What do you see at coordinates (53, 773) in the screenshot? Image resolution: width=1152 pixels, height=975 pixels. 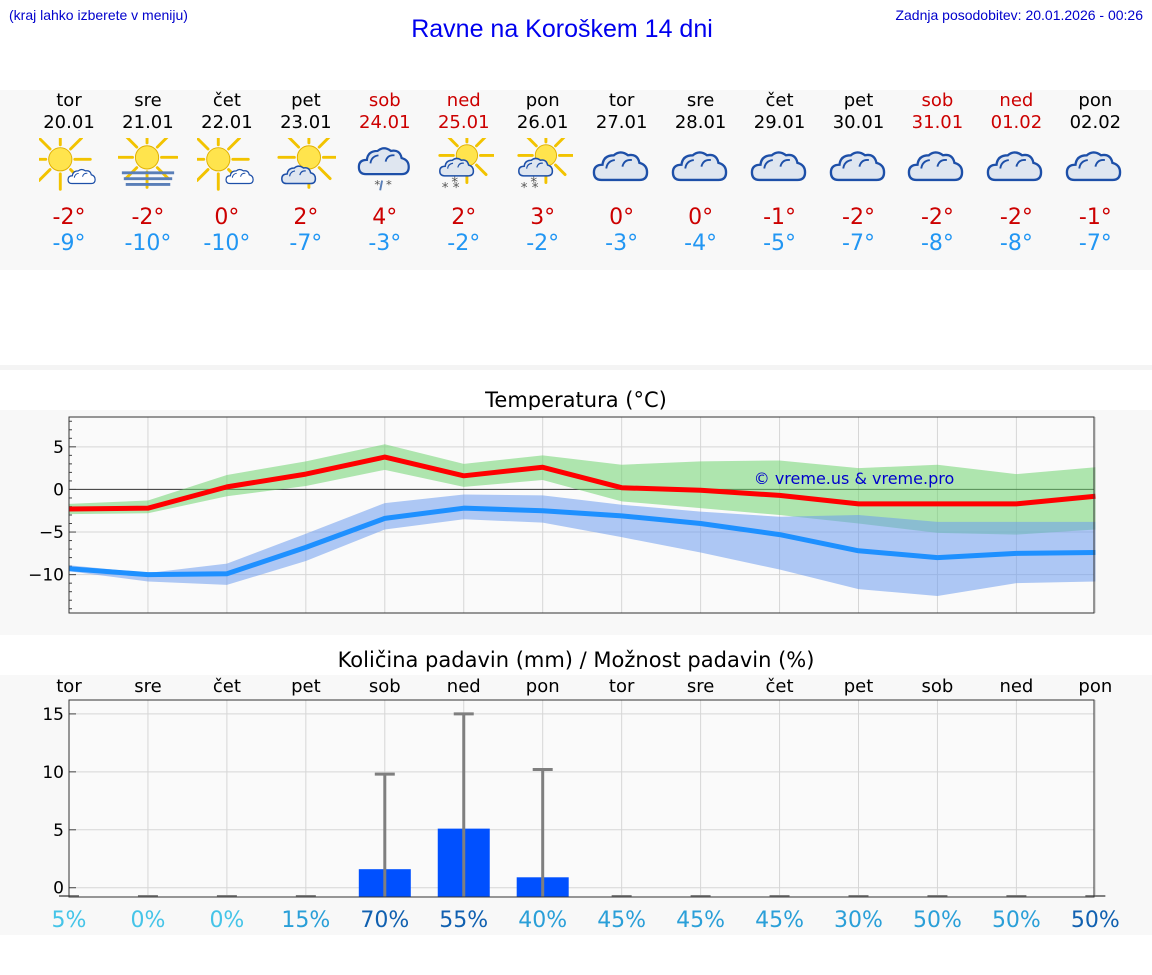 I see `y-tick-label: 10` at bounding box center [53, 773].